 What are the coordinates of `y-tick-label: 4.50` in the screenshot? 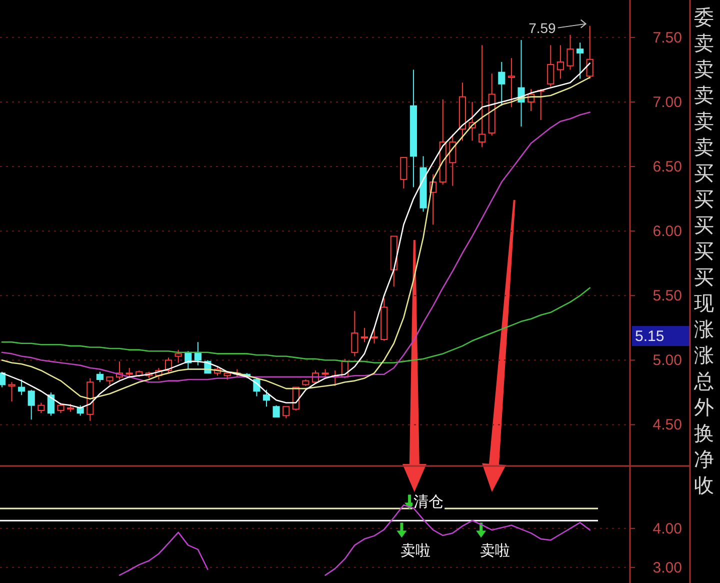 It's located at (667, 425).